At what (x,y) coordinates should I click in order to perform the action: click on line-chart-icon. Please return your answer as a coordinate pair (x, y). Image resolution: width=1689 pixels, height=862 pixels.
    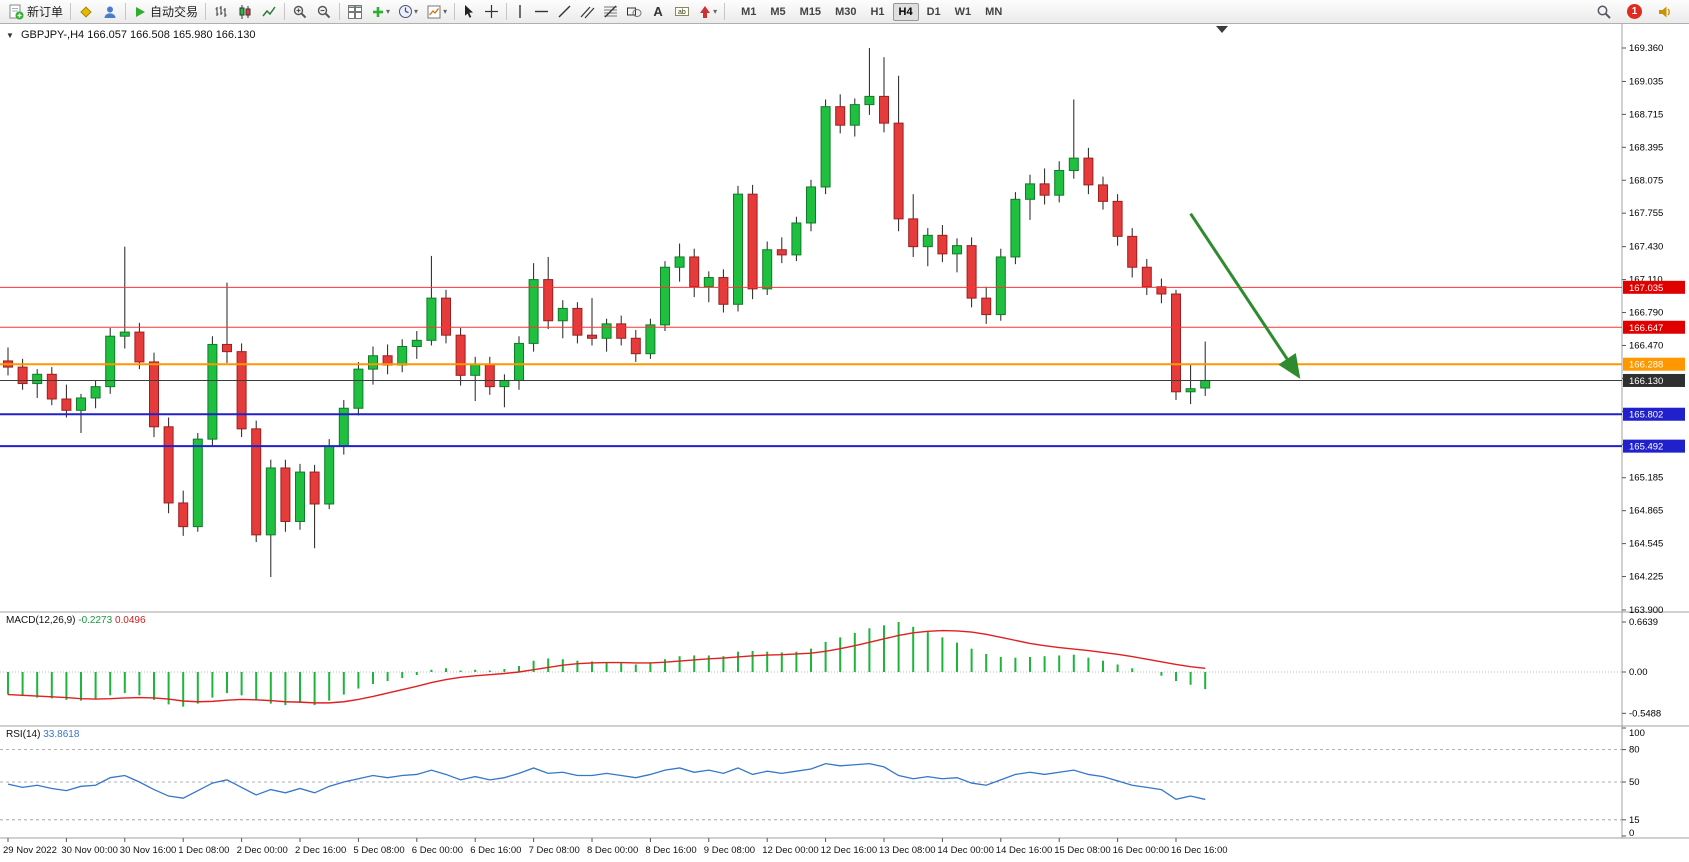
    Looking at the image, I should click on (269, 12).